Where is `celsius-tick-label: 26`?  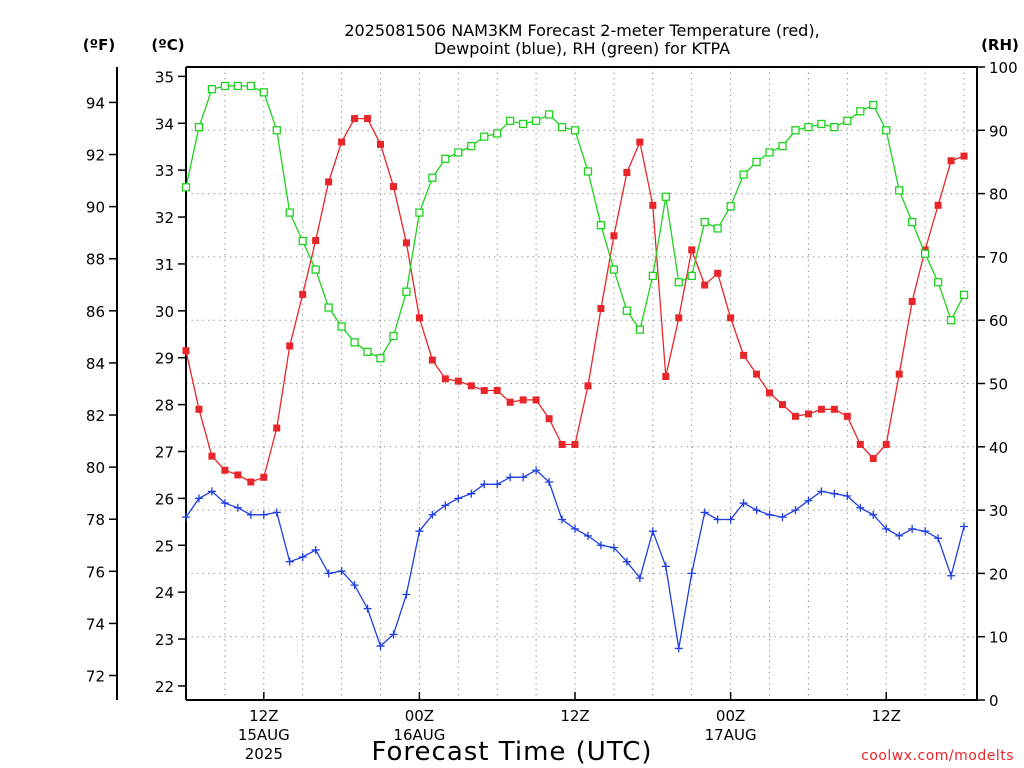
celsius-tick-label: 26 is located at coordinates (164, 499).